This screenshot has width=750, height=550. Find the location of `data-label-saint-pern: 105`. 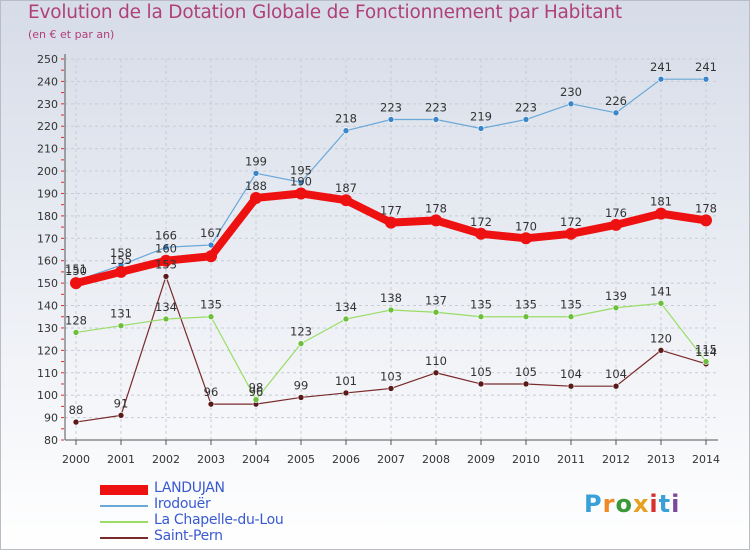

data-label-saint-pern: 105 is located at coordinates (481, 372).